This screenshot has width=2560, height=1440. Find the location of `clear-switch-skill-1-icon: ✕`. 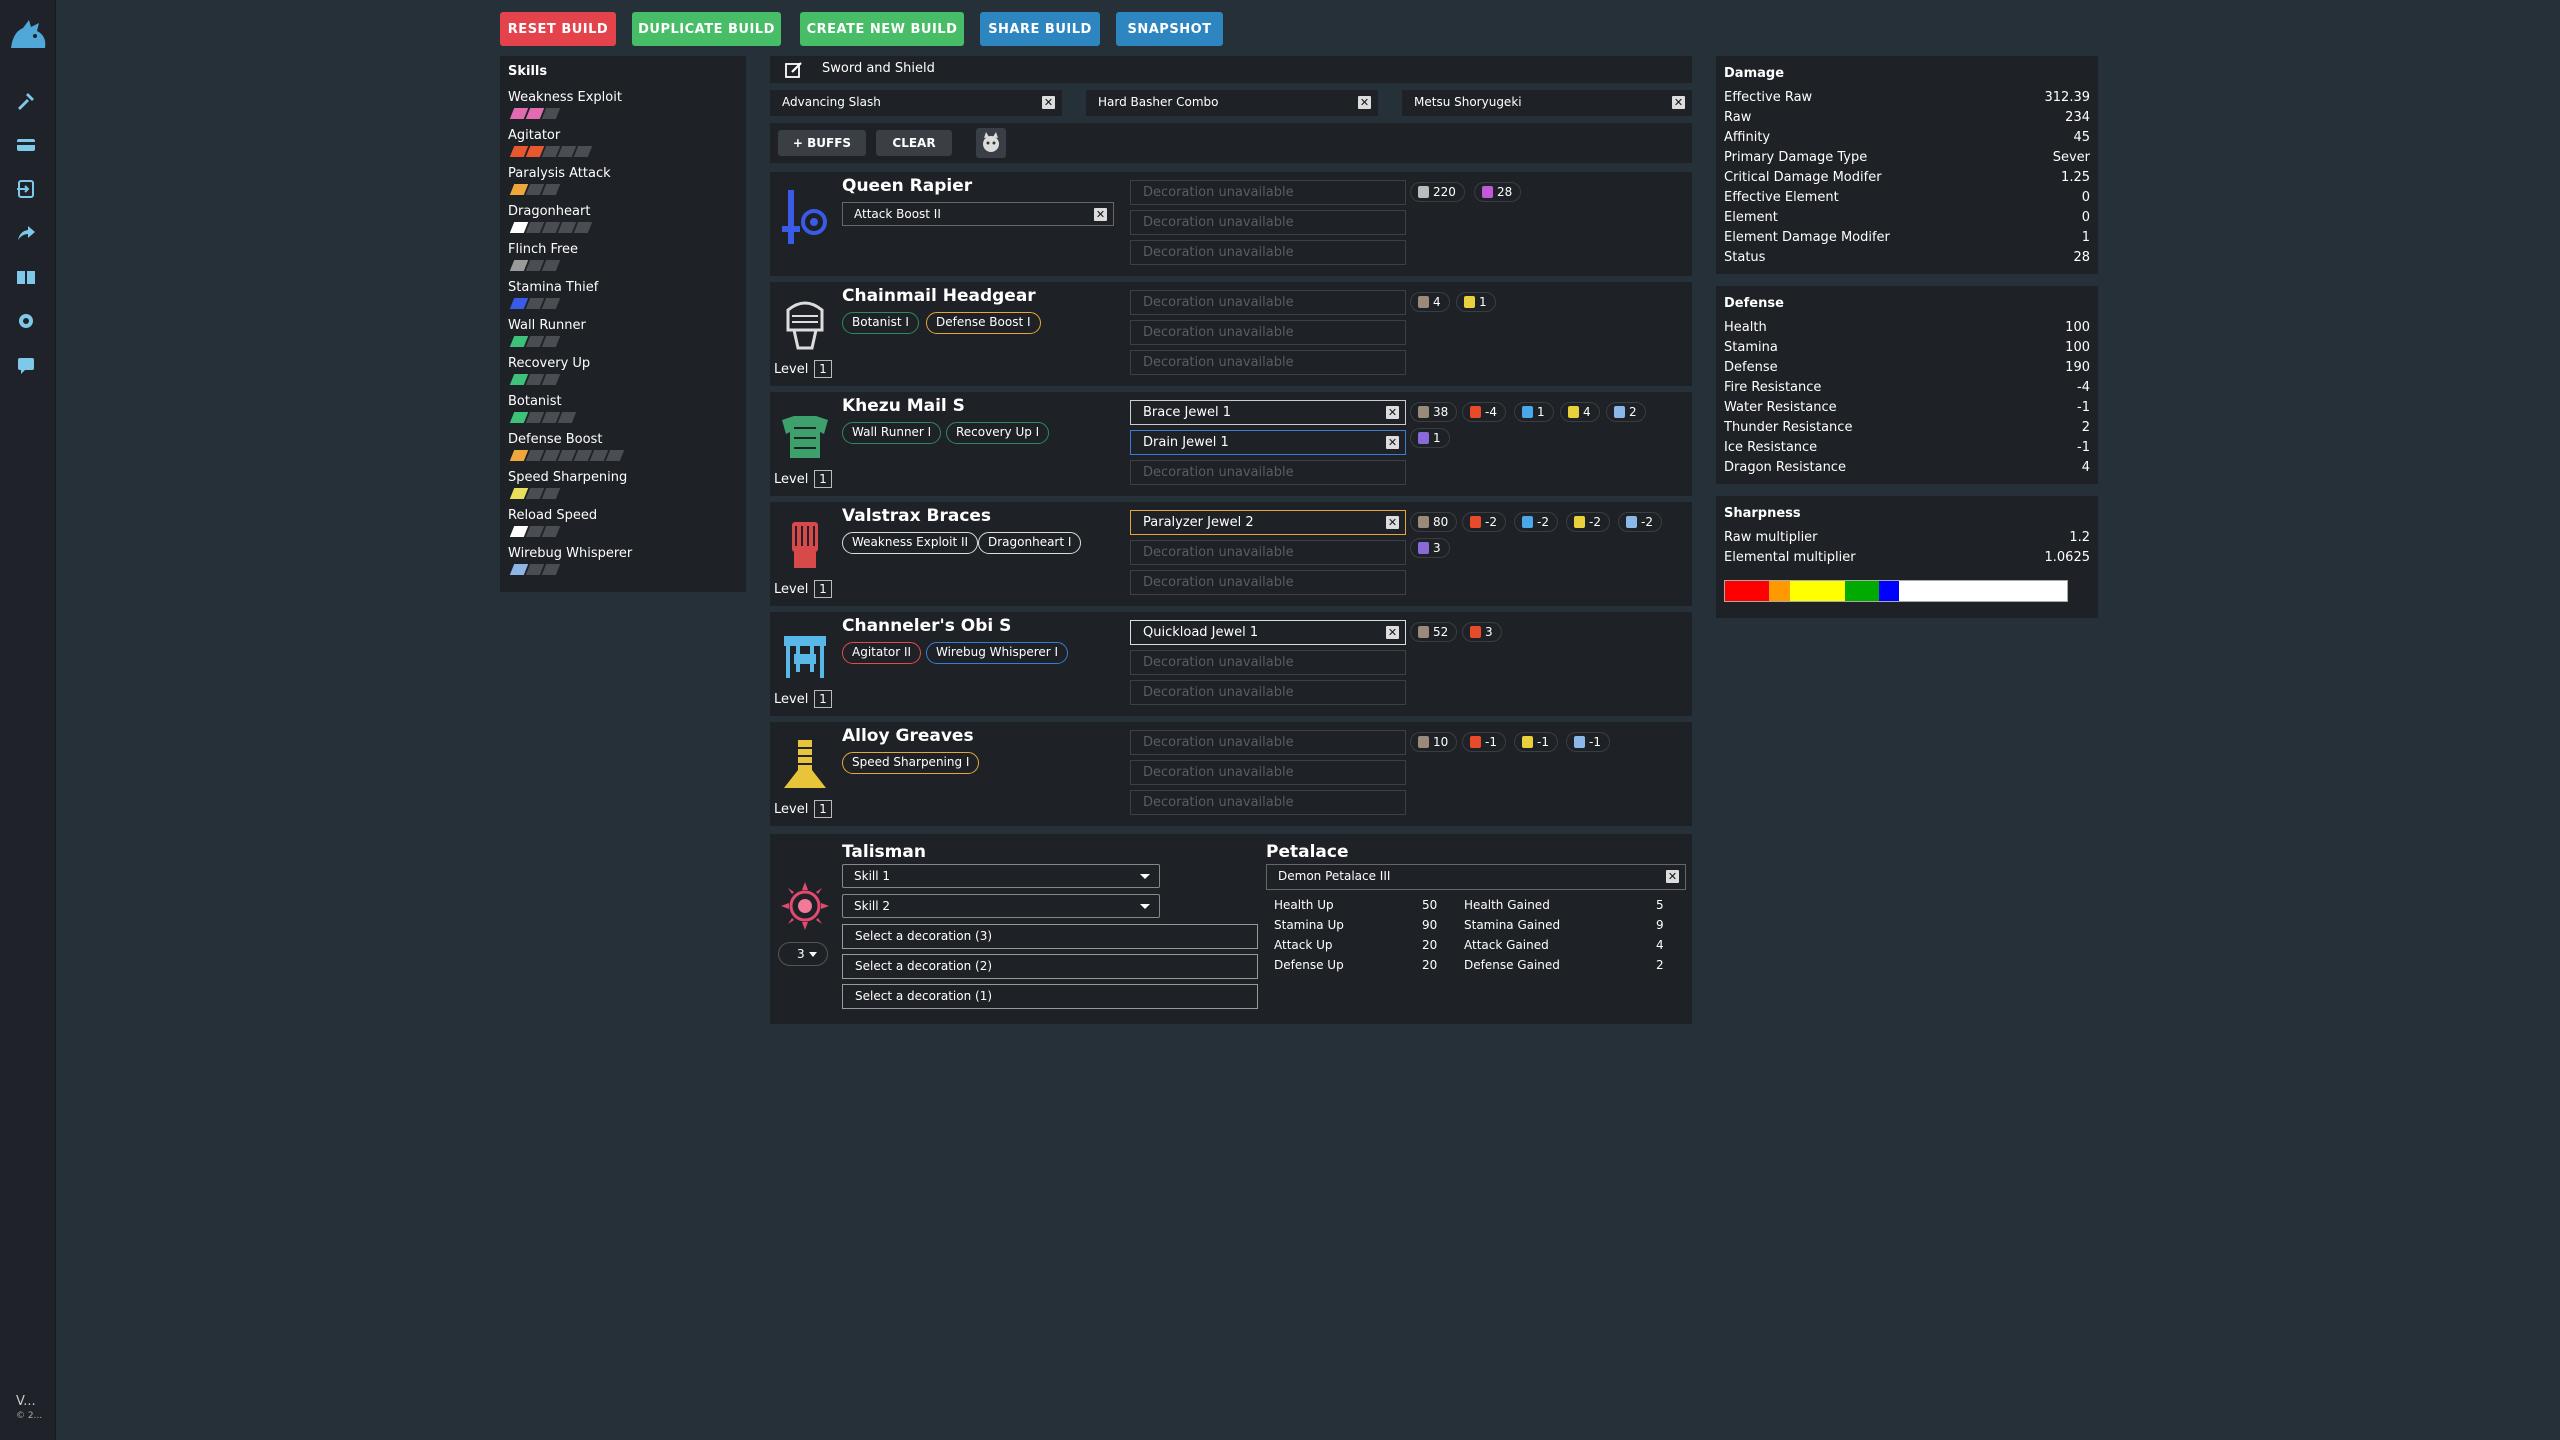

clear-switch-skill-1-icon: ✕ is located at coordinates (1048, 102).